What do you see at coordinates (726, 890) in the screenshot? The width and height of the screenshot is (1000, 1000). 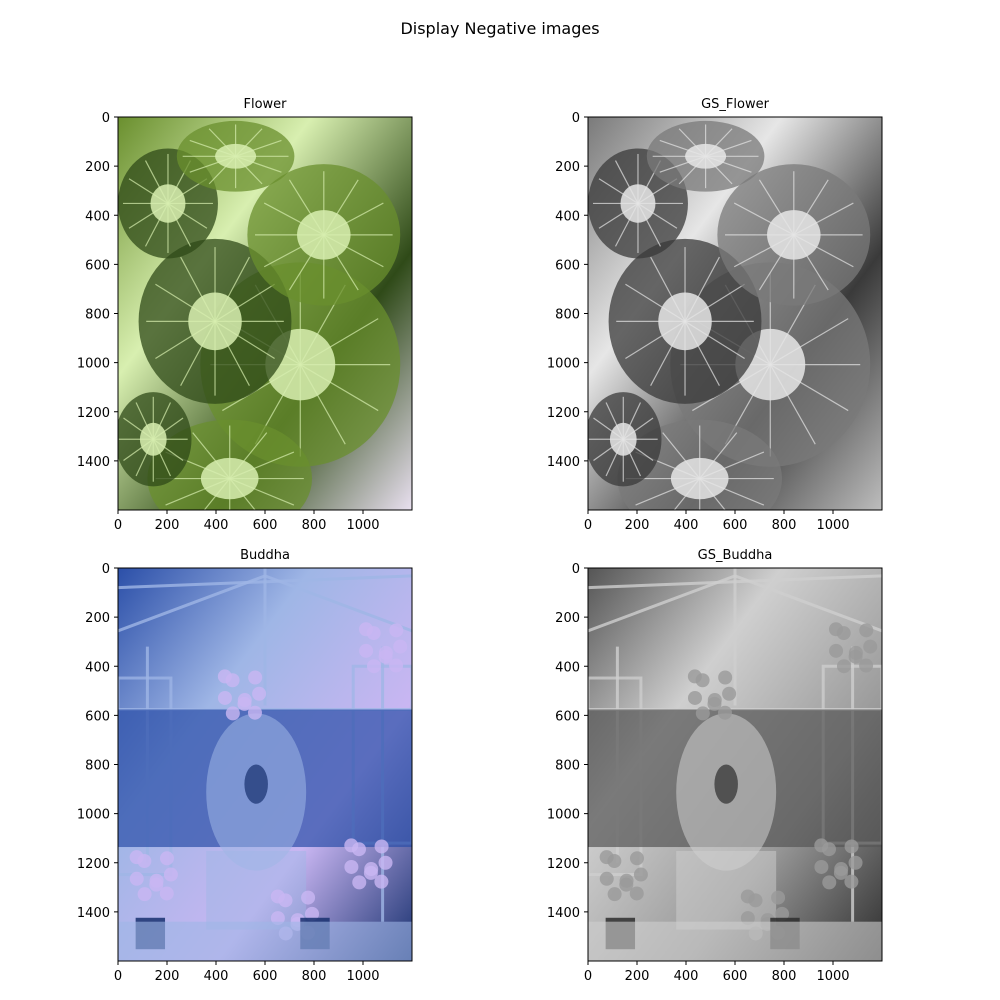 I see `statue-base` at bounding box center [726, 890].